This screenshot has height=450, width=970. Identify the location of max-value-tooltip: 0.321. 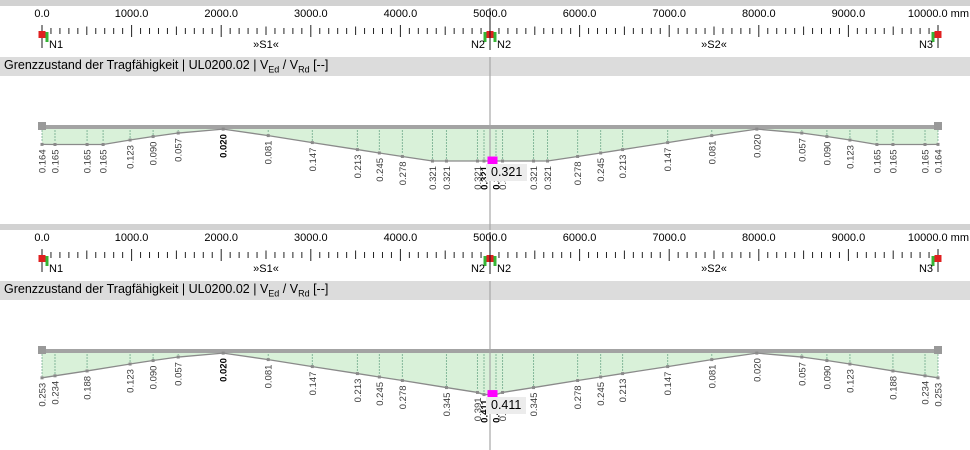
(507, 172).